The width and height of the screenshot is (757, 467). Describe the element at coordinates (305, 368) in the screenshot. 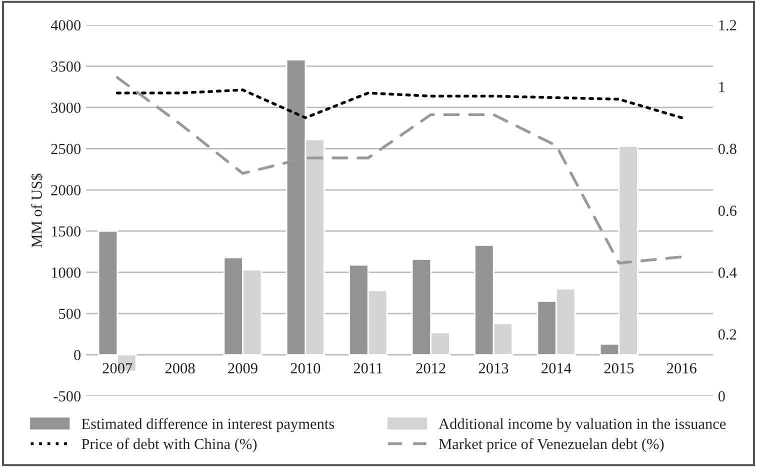

I see `x-tick-label: 2010` at that location.